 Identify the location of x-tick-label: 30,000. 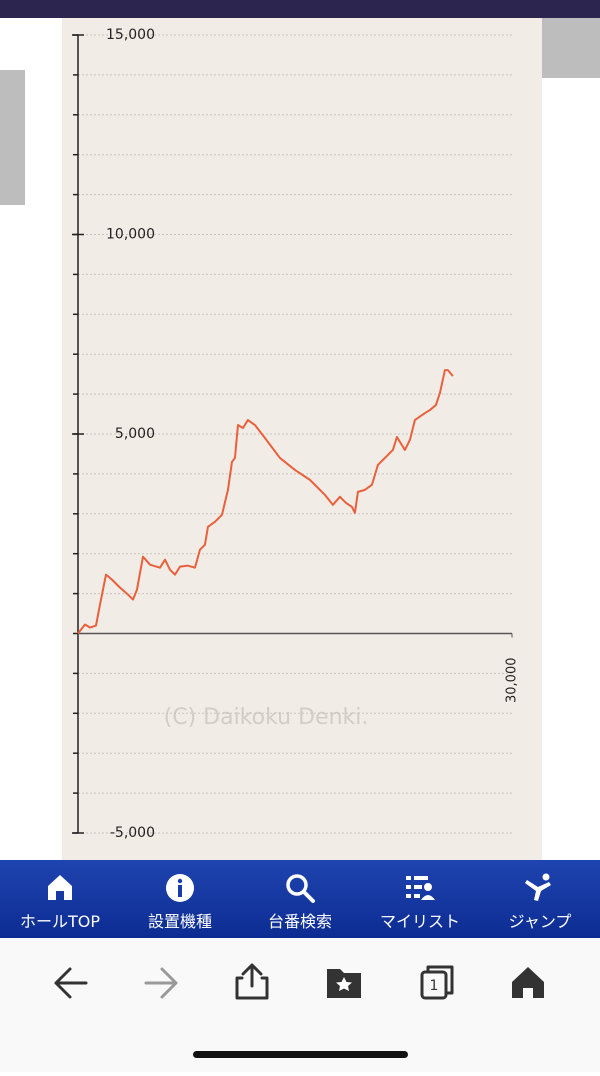
(512, 681).